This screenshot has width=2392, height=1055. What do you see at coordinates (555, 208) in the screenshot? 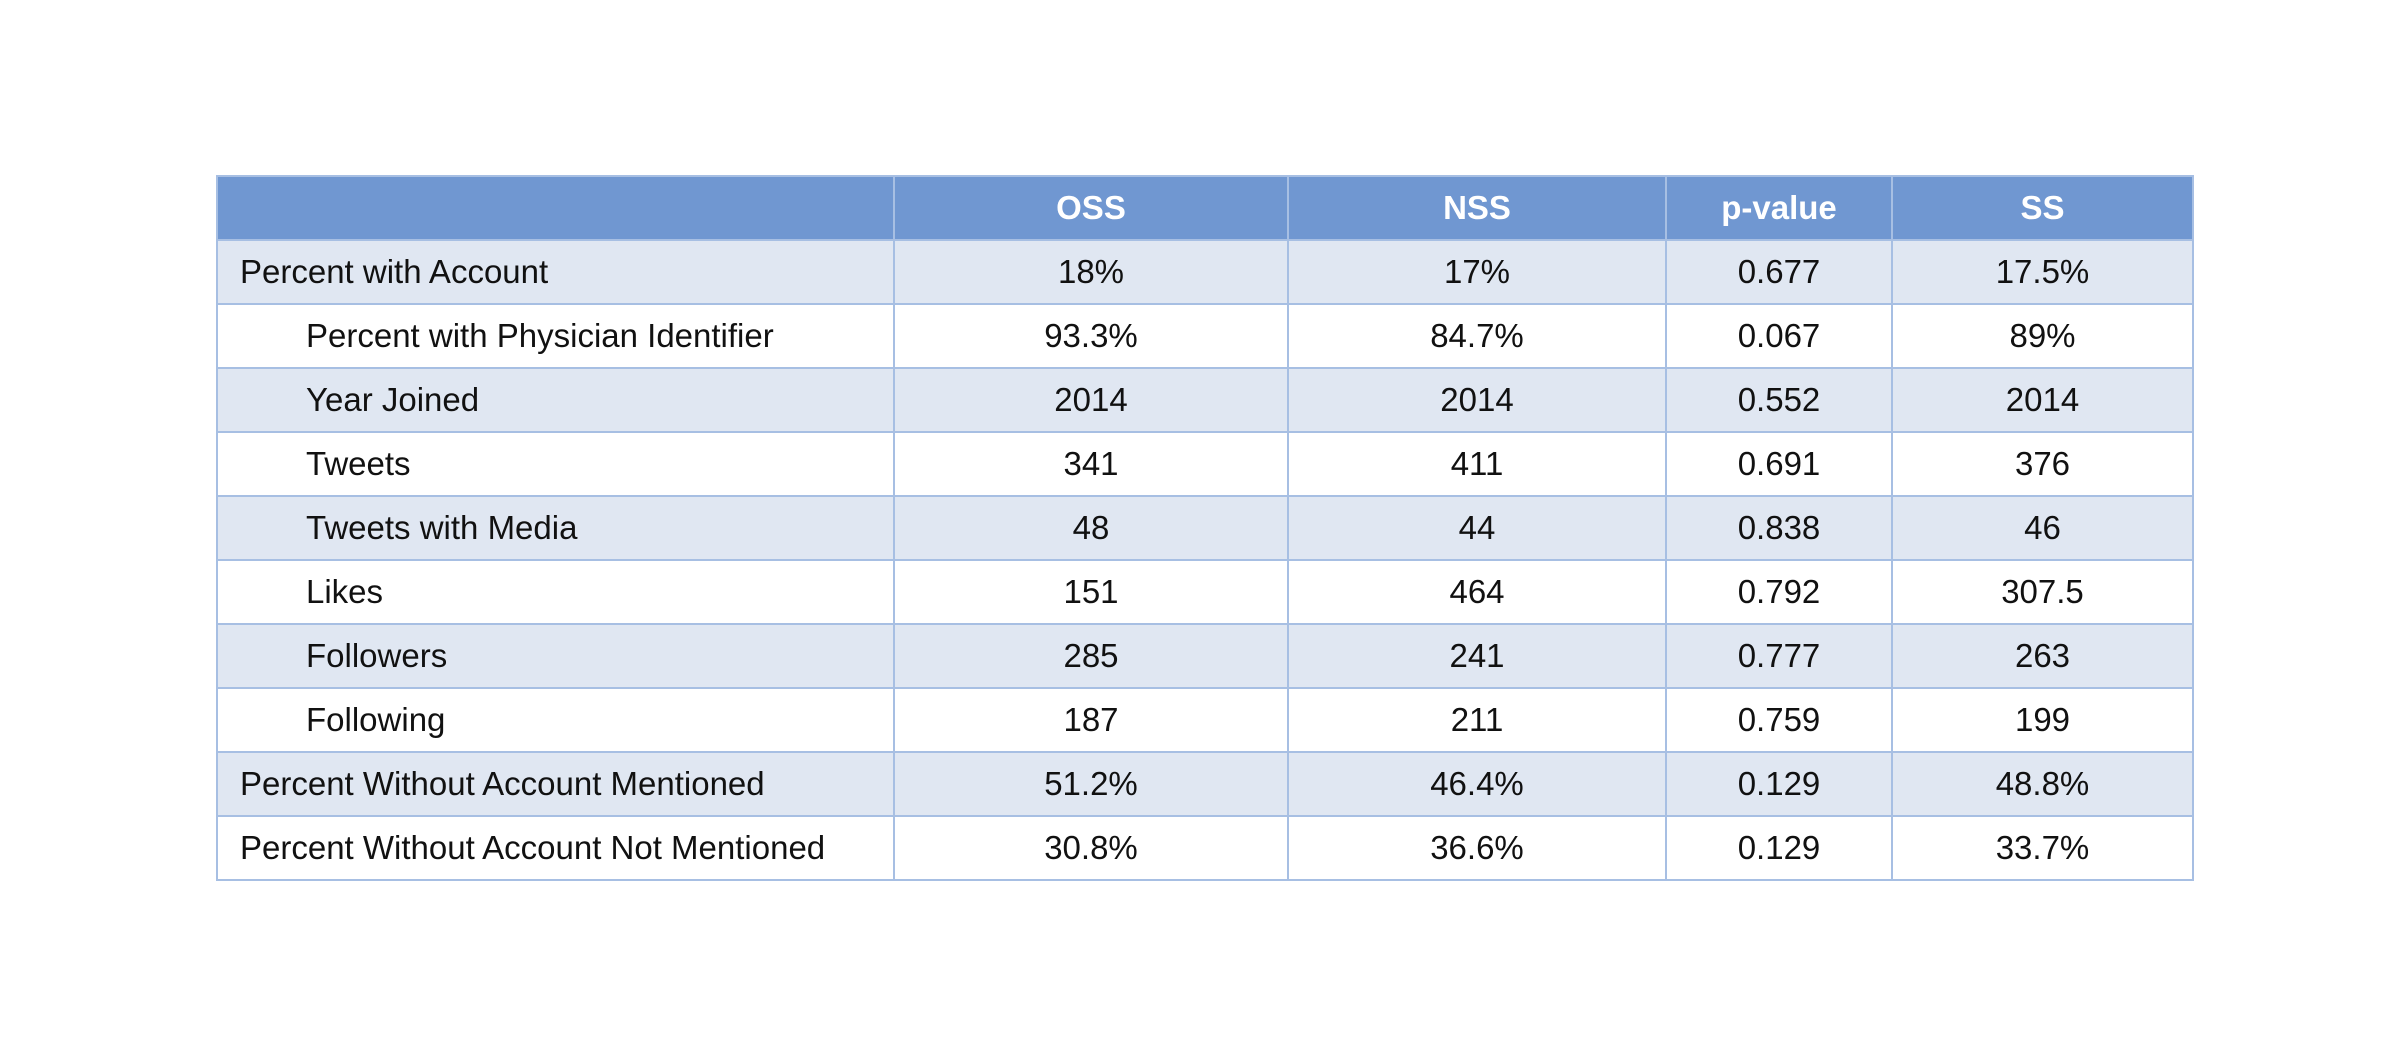
I see `header-cell-label` at bounding box center [555, 208].